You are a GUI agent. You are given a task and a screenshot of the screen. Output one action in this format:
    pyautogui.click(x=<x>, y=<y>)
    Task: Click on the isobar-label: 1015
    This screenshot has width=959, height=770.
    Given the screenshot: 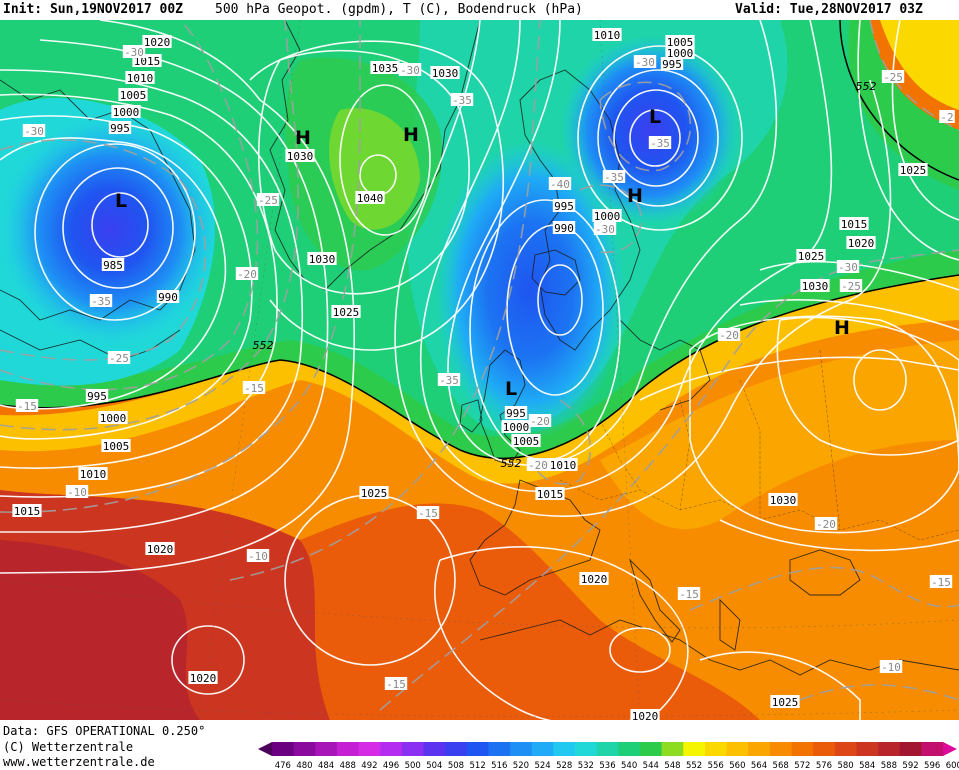 What is the action you would take?
    pyautogui.click(x=550, y=494)
    